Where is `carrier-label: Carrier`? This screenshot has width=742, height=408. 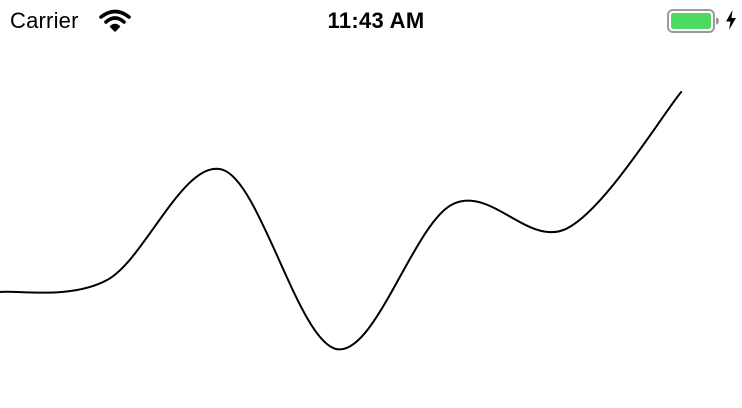 carrier-label: Carrier is located at coordinates (44, 20).